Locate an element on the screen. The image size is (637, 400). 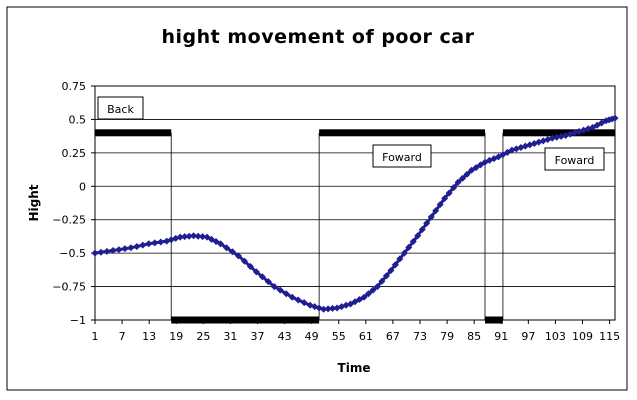
x-tick-label: 49 is located at coordinates (312, 336).